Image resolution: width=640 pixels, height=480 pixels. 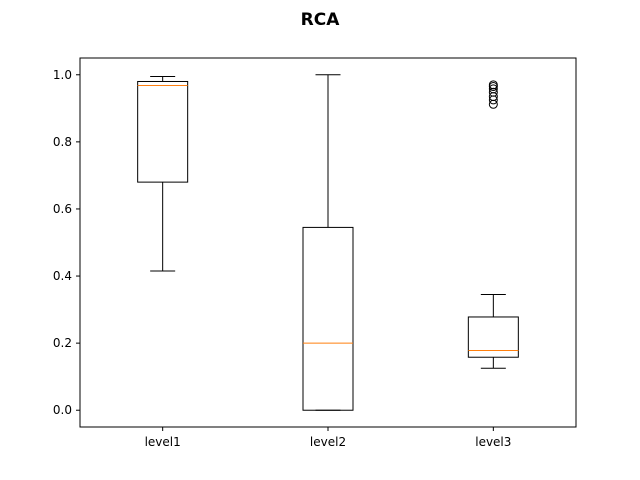 What do you see at coordinates (328, 442) in the screenshot?
I see `x-tick-label: level2` at bounding box center [328, 442].